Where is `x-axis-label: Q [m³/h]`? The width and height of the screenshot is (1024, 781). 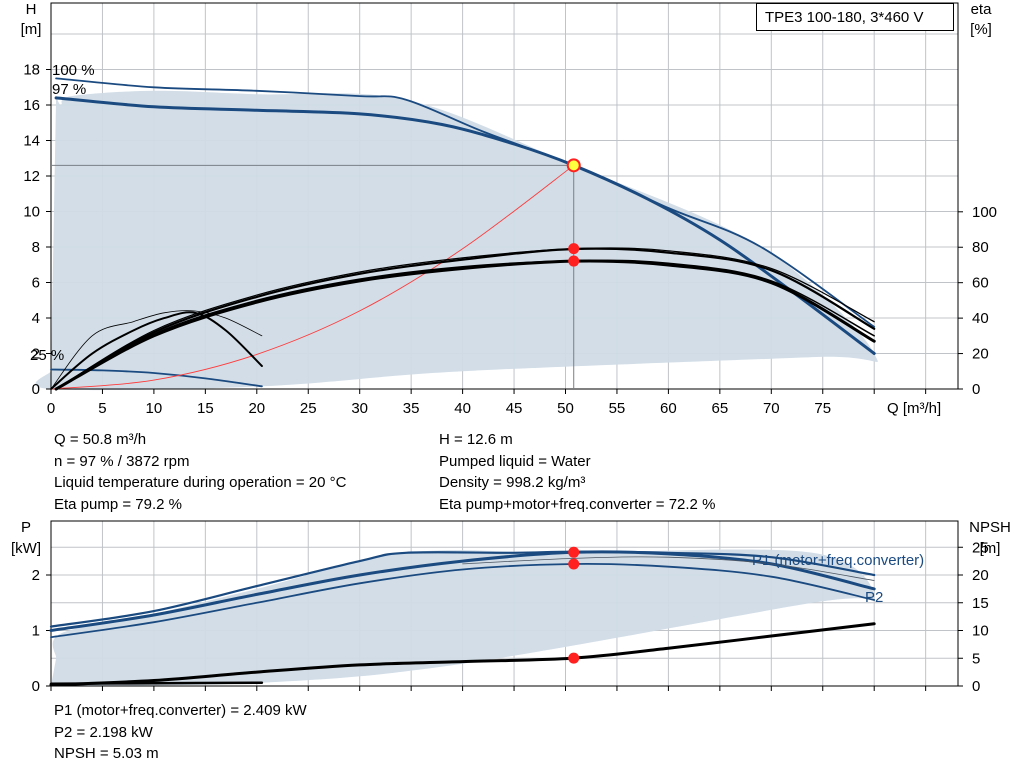 x-axis-label: Q [m³/h] is located at coordinates (914, 408).